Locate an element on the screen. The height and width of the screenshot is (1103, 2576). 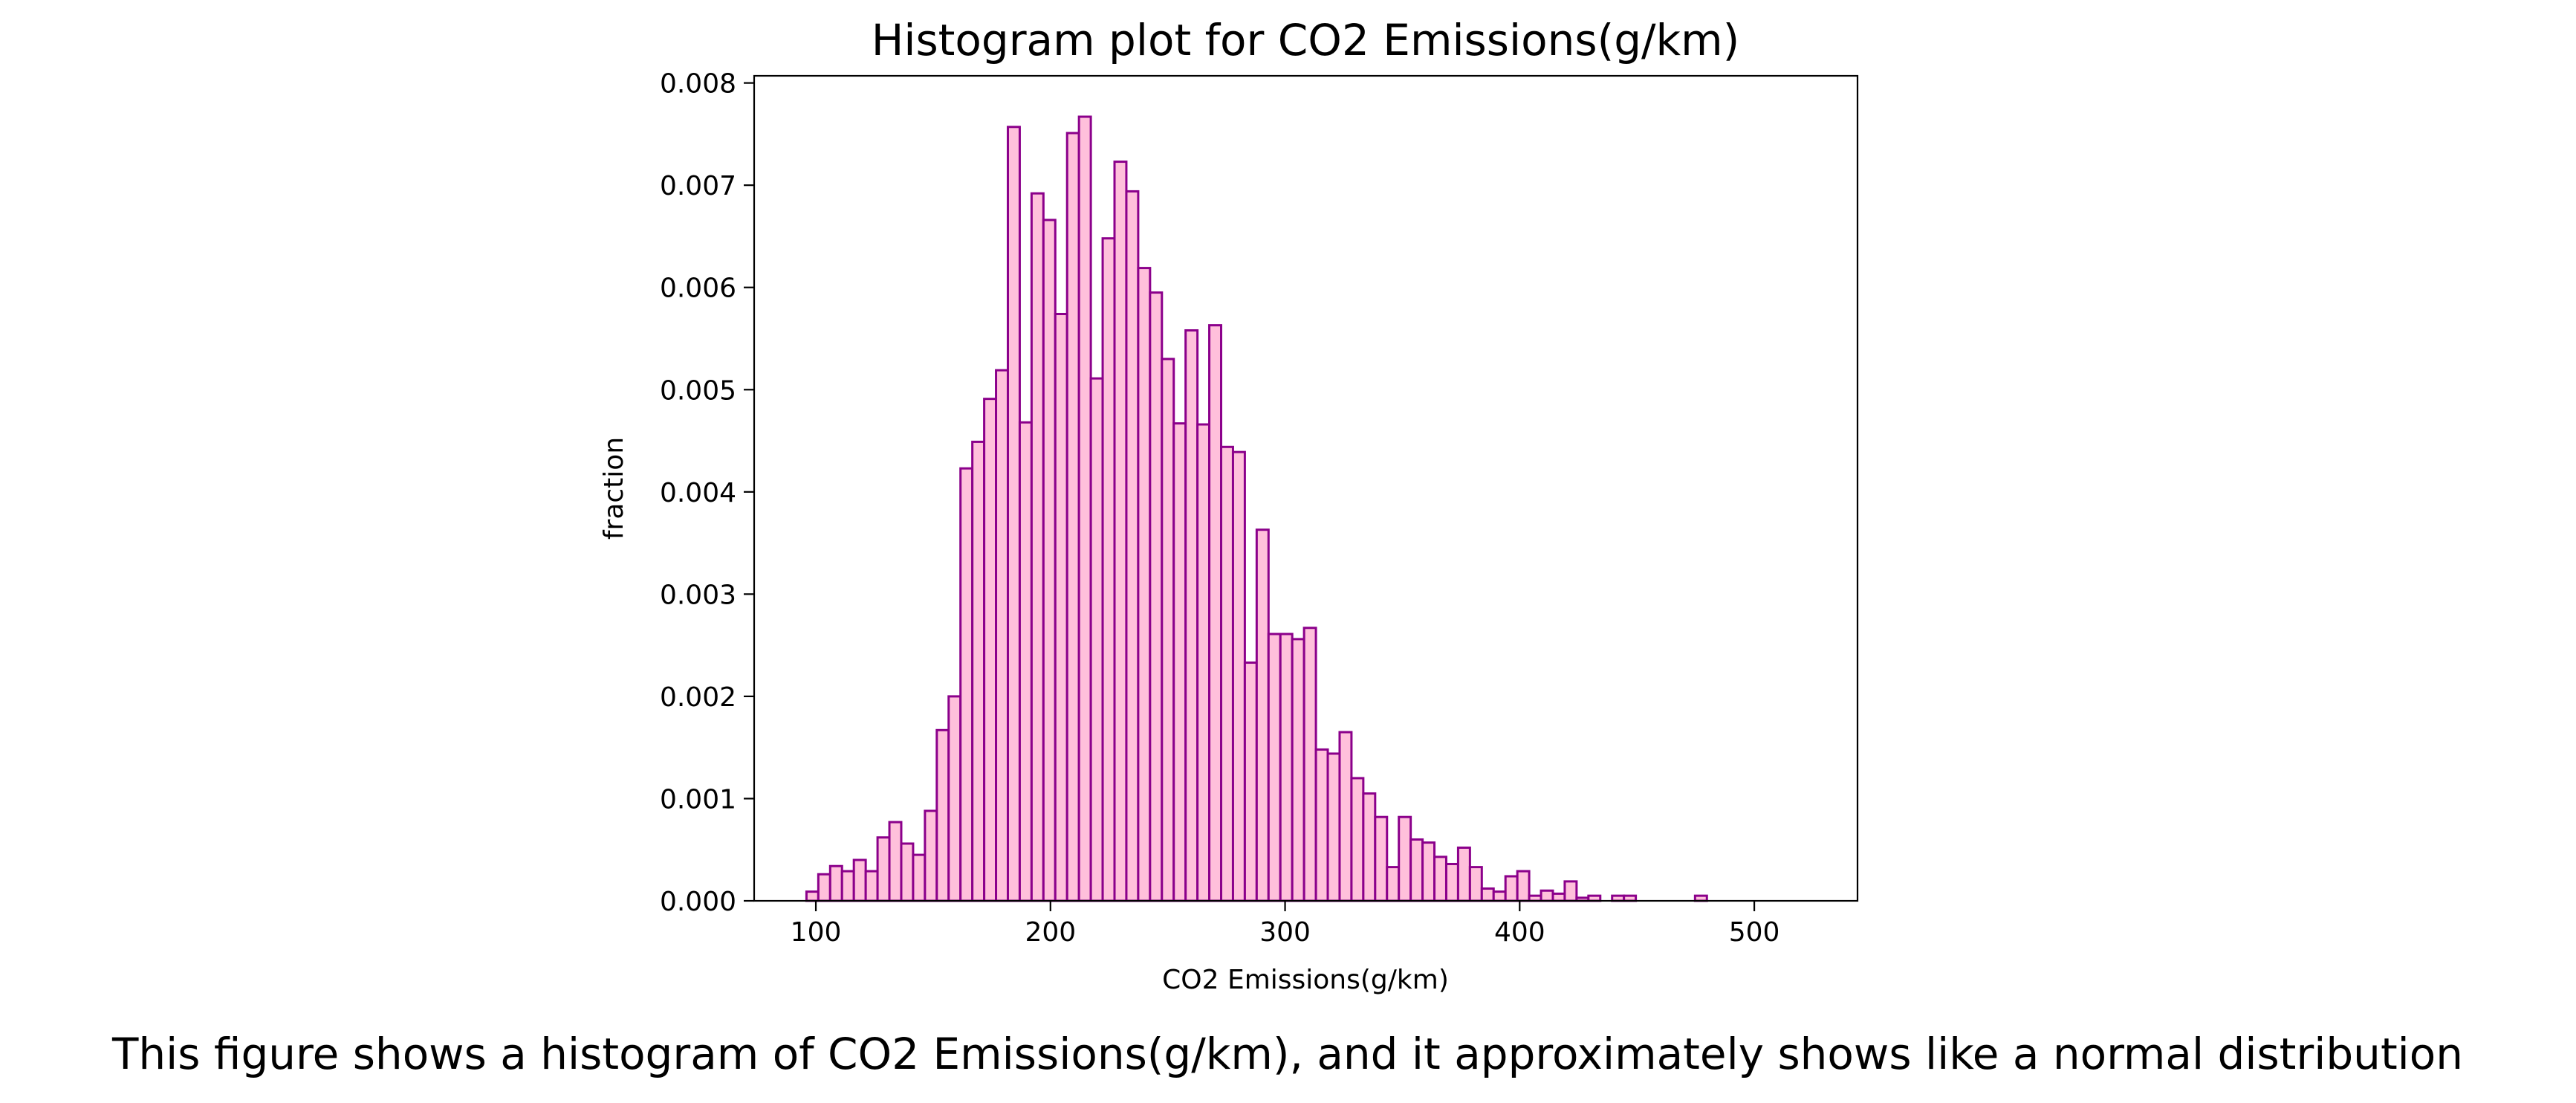
y-tick-label: 0.003 is located at coordinates (698, 595).